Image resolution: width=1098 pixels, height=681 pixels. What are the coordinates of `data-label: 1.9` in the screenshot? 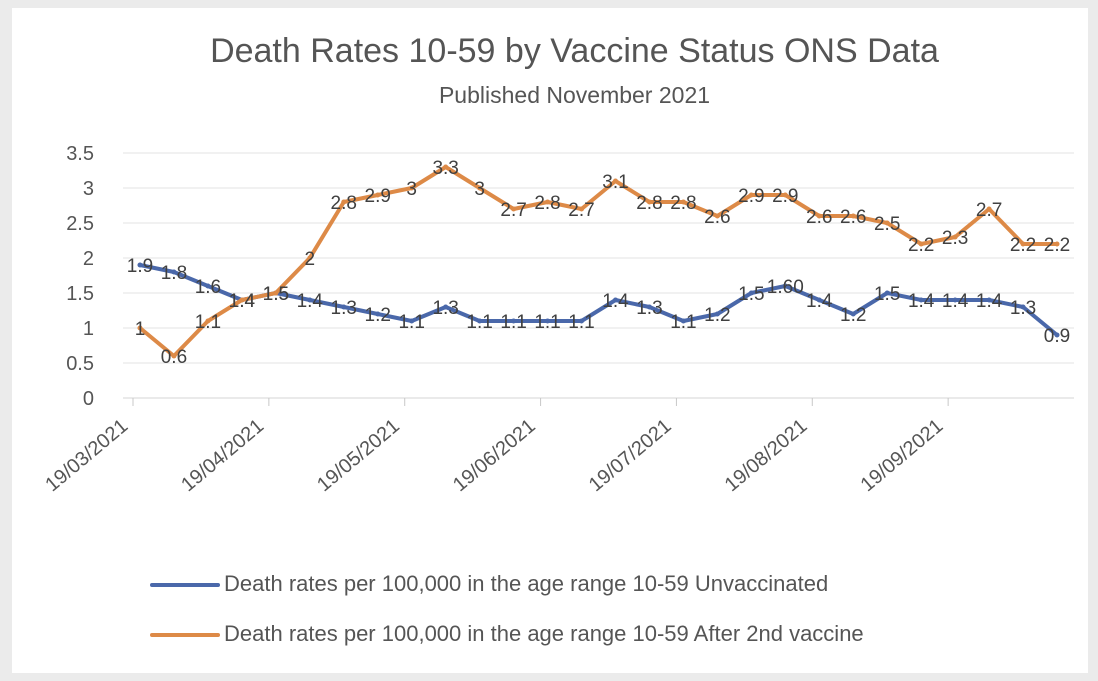 It's located at (140, 266).